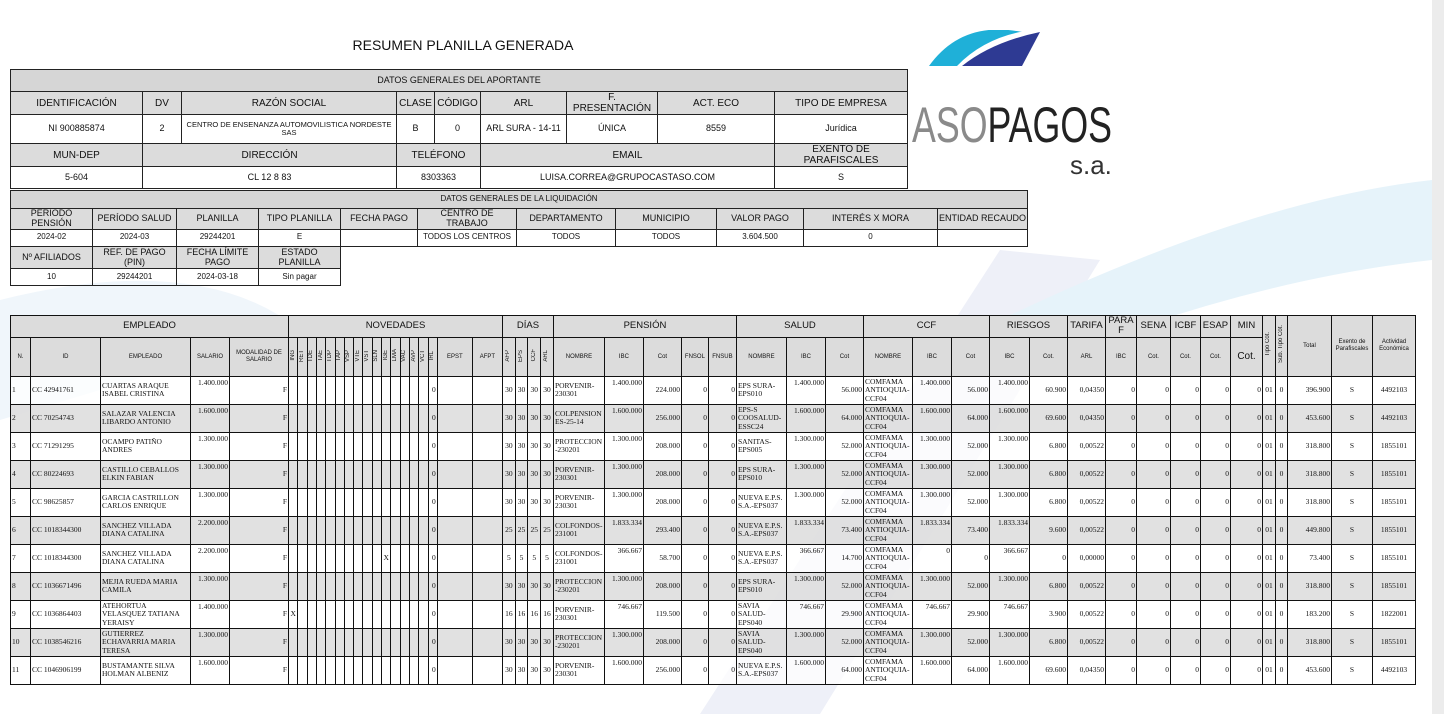  Describe the element at coordinates (1009, 390) in the screenshot. I see `cell-ibc: 1.400.000` at that location.